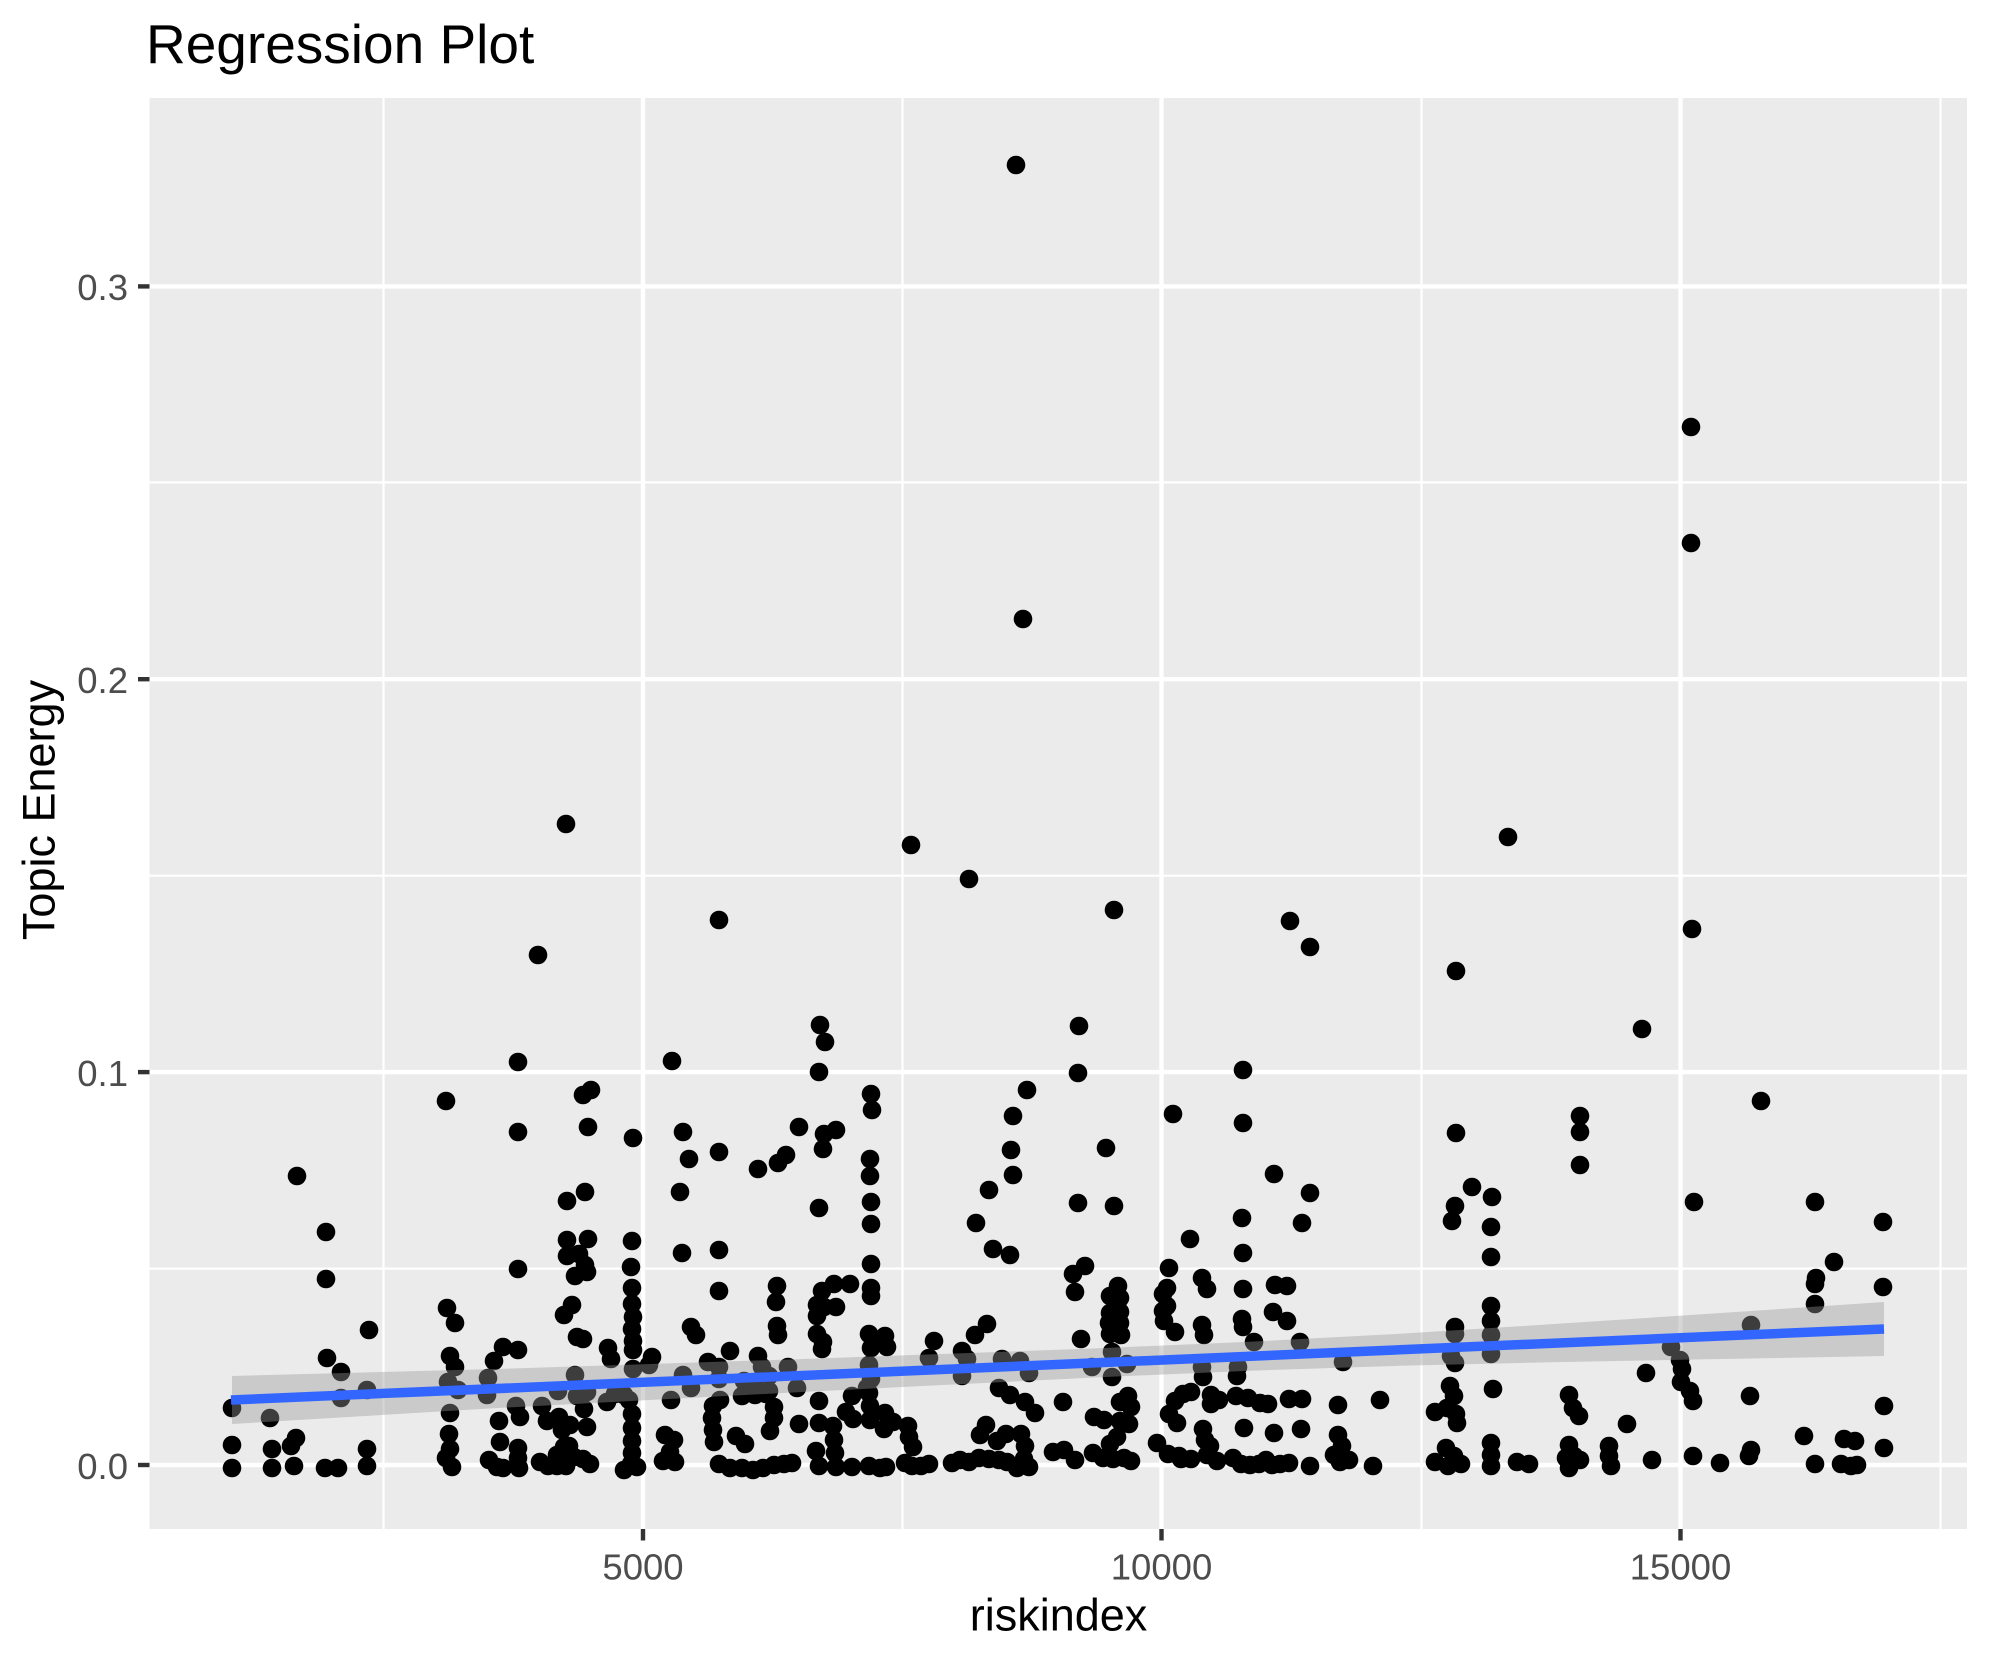  I want to click on svg-text: 10000, so click(1162, 1567).